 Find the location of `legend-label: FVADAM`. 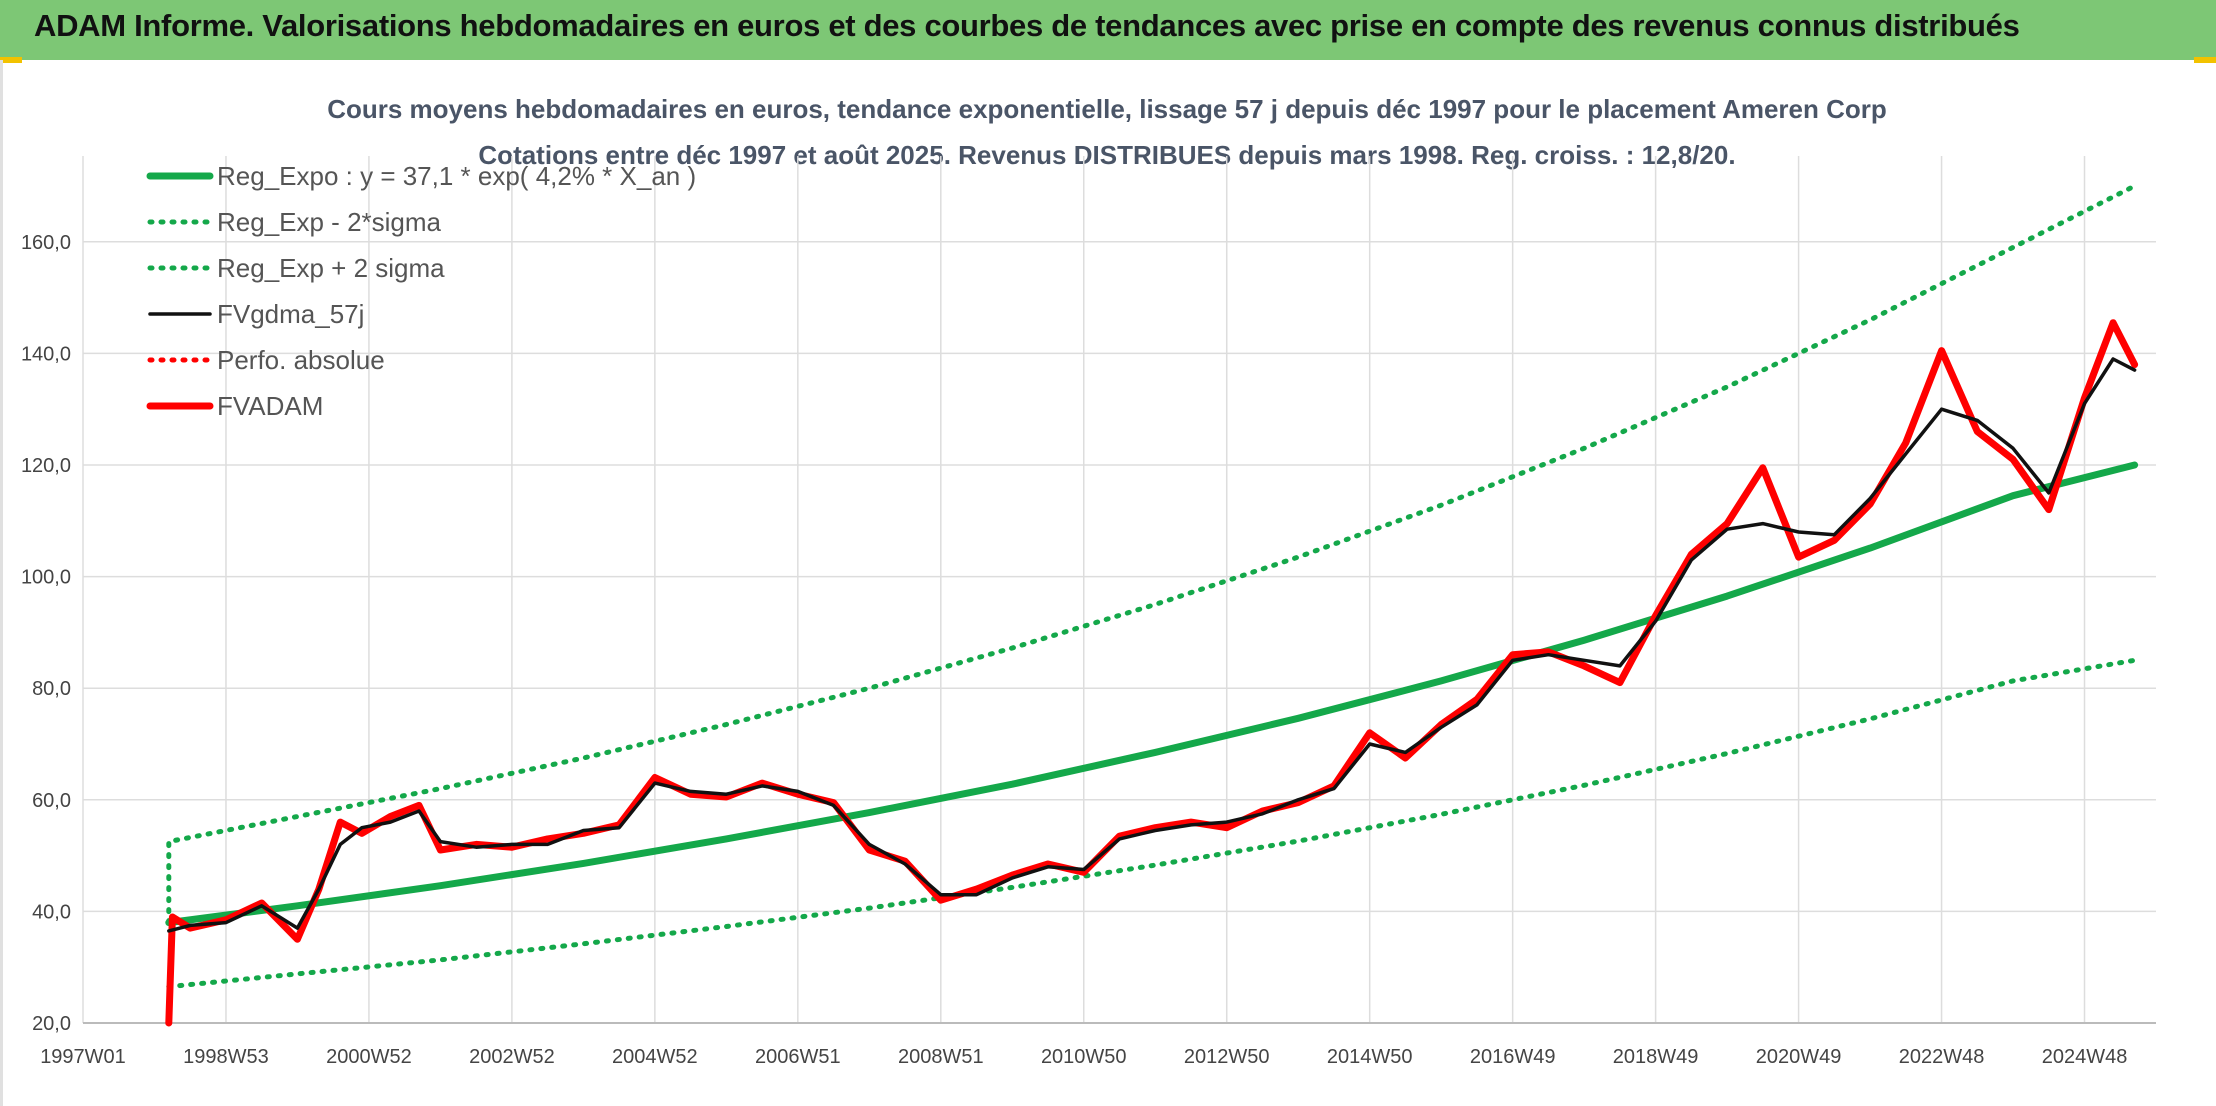

legend-label: FVADAM is located at coordinates (270, 406).